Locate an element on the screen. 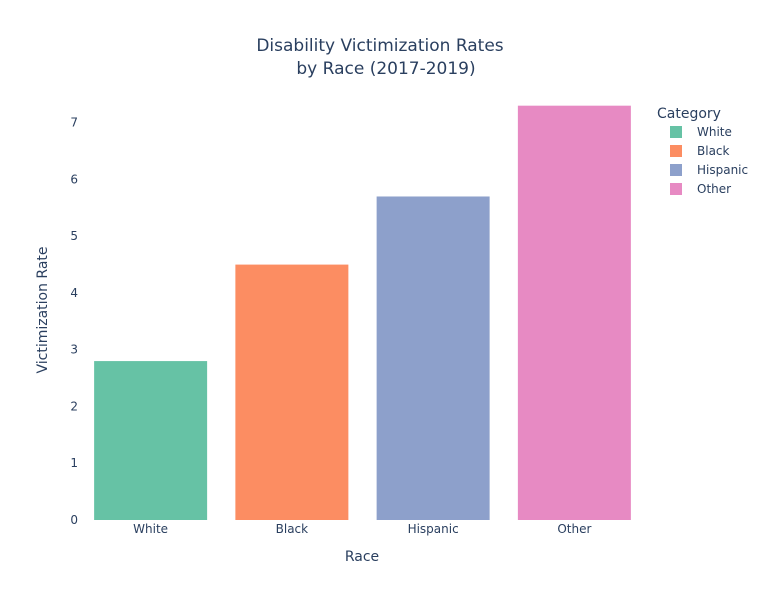  x-tick-label: Hispanic is located at coordinates (433, 529).